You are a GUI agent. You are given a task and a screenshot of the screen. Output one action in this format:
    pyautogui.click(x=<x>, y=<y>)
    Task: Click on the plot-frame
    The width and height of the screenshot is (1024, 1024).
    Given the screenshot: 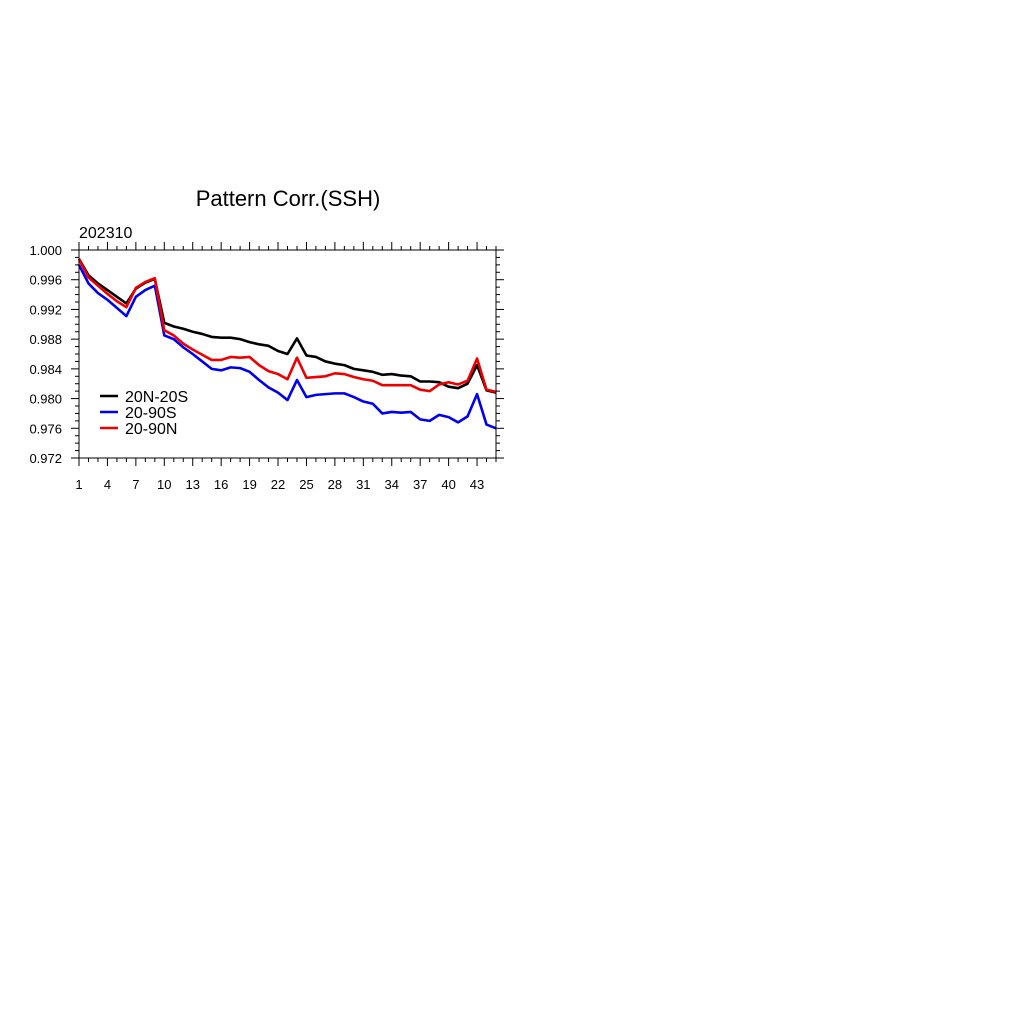 What is the action you would take?
    pyautogui.click(x=287, y=354)
    